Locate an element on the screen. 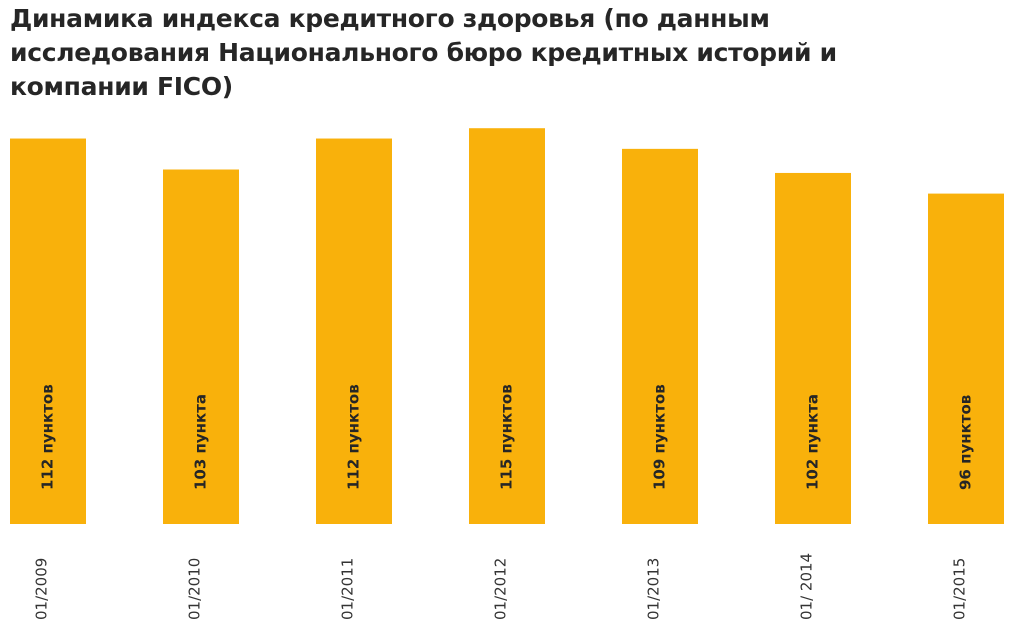 The width and height of the screenshot is (1024, 633). x-tick-label: 01/2013 is located at coordinates (654, 589).